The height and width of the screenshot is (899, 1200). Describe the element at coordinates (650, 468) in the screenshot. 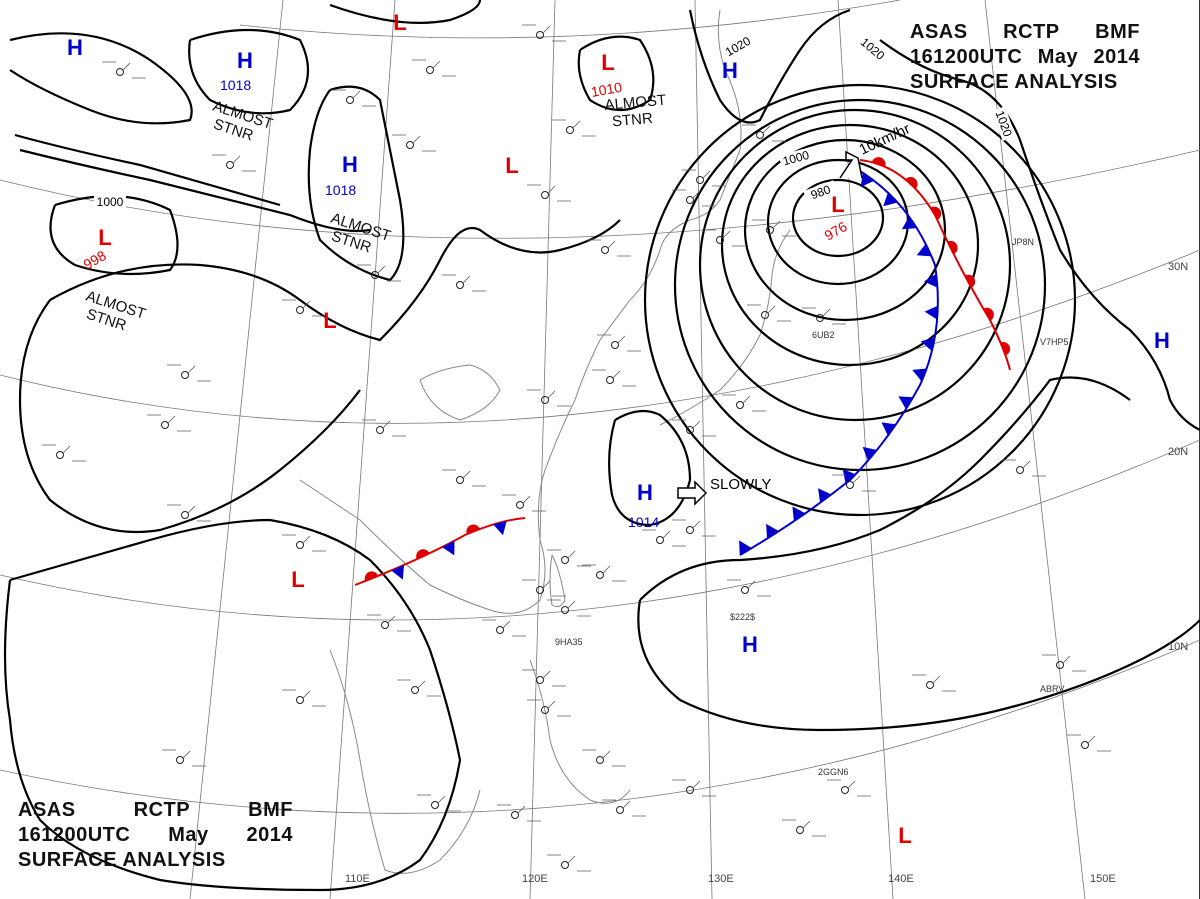

I see `isobar-h1014` at that location.